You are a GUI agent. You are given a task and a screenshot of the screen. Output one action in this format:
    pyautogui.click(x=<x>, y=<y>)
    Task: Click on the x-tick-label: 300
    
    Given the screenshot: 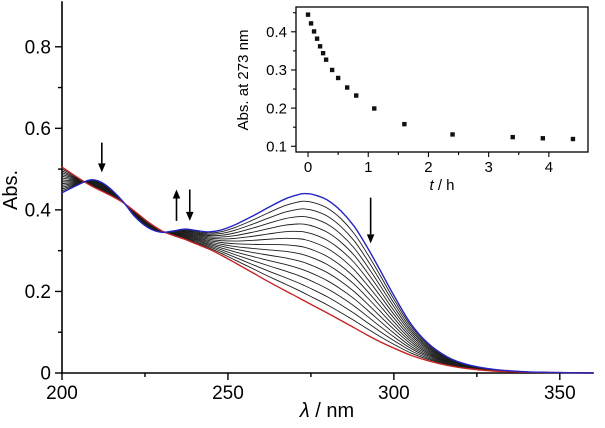 What is the action you would take?
    pyautogui.click(x=394, y=393)
    